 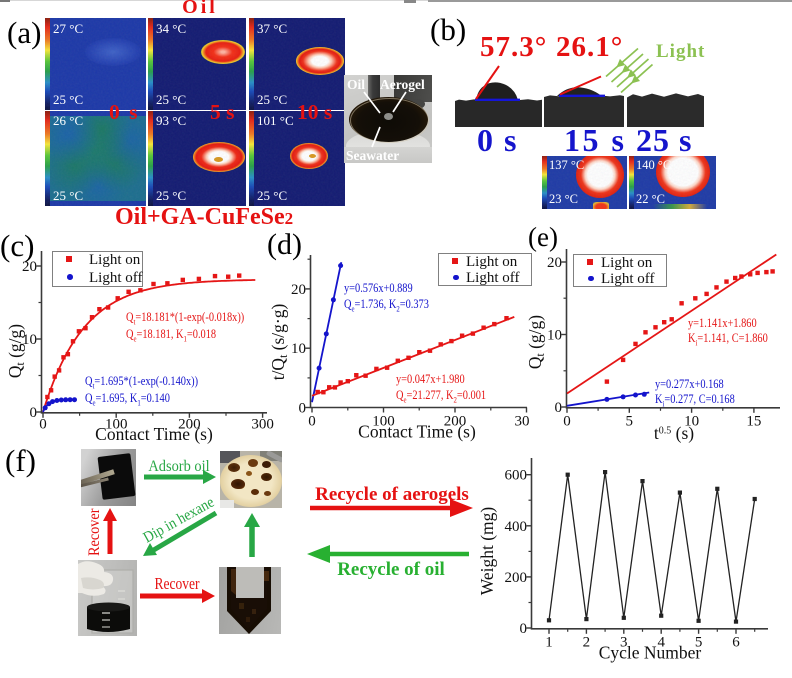 I want to click on svg-text: Weight (mg), so click(x=487, y=551).